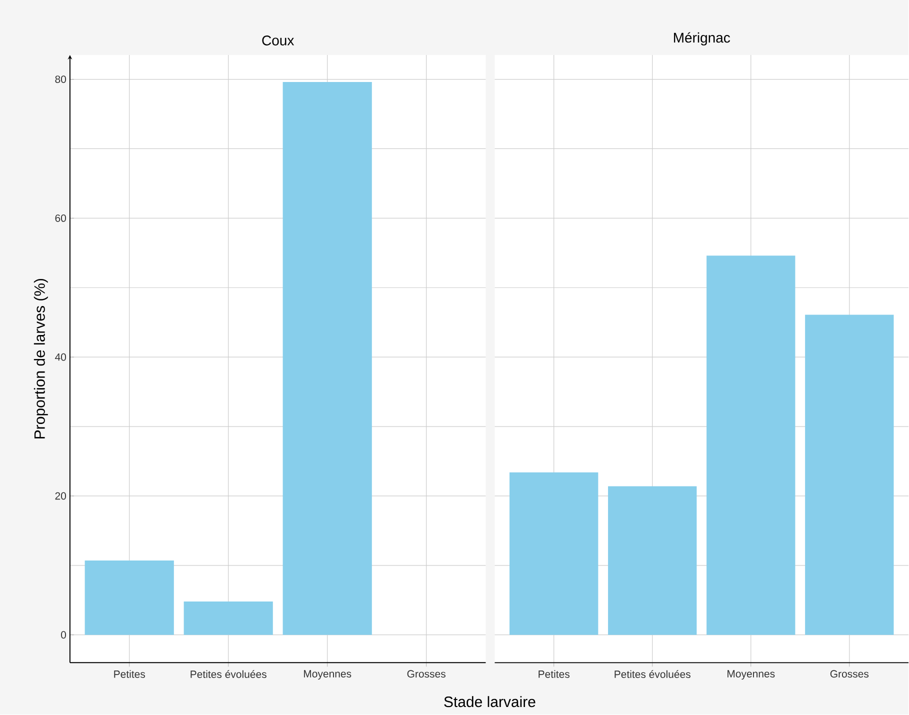 This screenshot has height=715, width=909. What do you see at coordinates (60, 218) in the screenshot?
I see `y-tick-label: 60` at bounding box center [60, 218].